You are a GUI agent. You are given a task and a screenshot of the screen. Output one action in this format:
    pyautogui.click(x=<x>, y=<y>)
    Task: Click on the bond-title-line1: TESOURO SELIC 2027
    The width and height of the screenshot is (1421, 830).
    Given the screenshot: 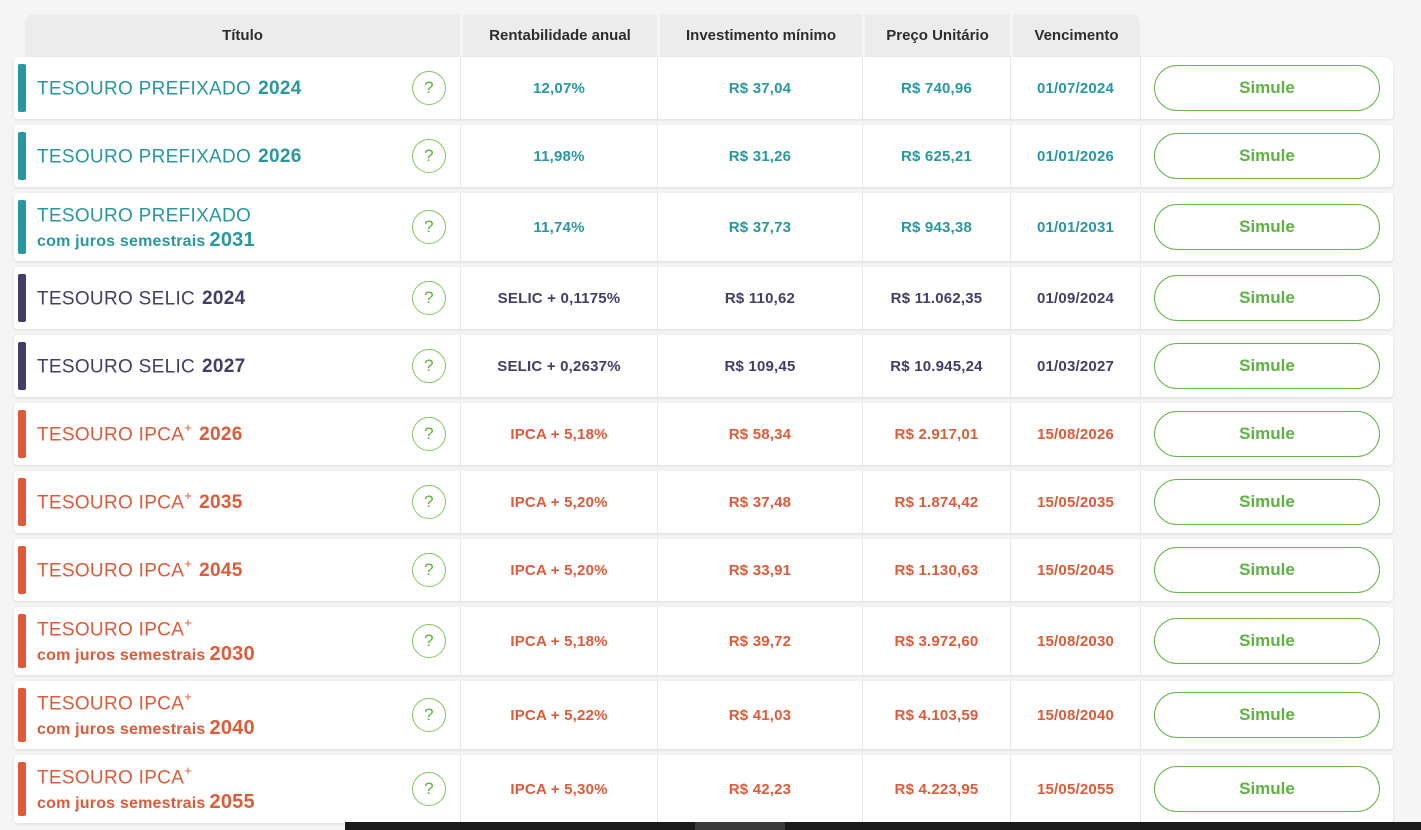 What is the action you would take?
    pyautogui.click(x=141, y=367)
    